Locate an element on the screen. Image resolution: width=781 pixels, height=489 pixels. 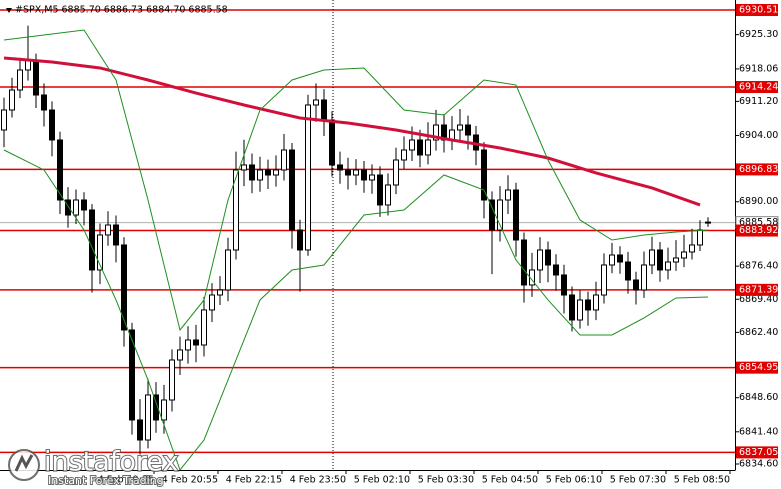
level-label: 6854.95 is located at coordinates (758, 367).